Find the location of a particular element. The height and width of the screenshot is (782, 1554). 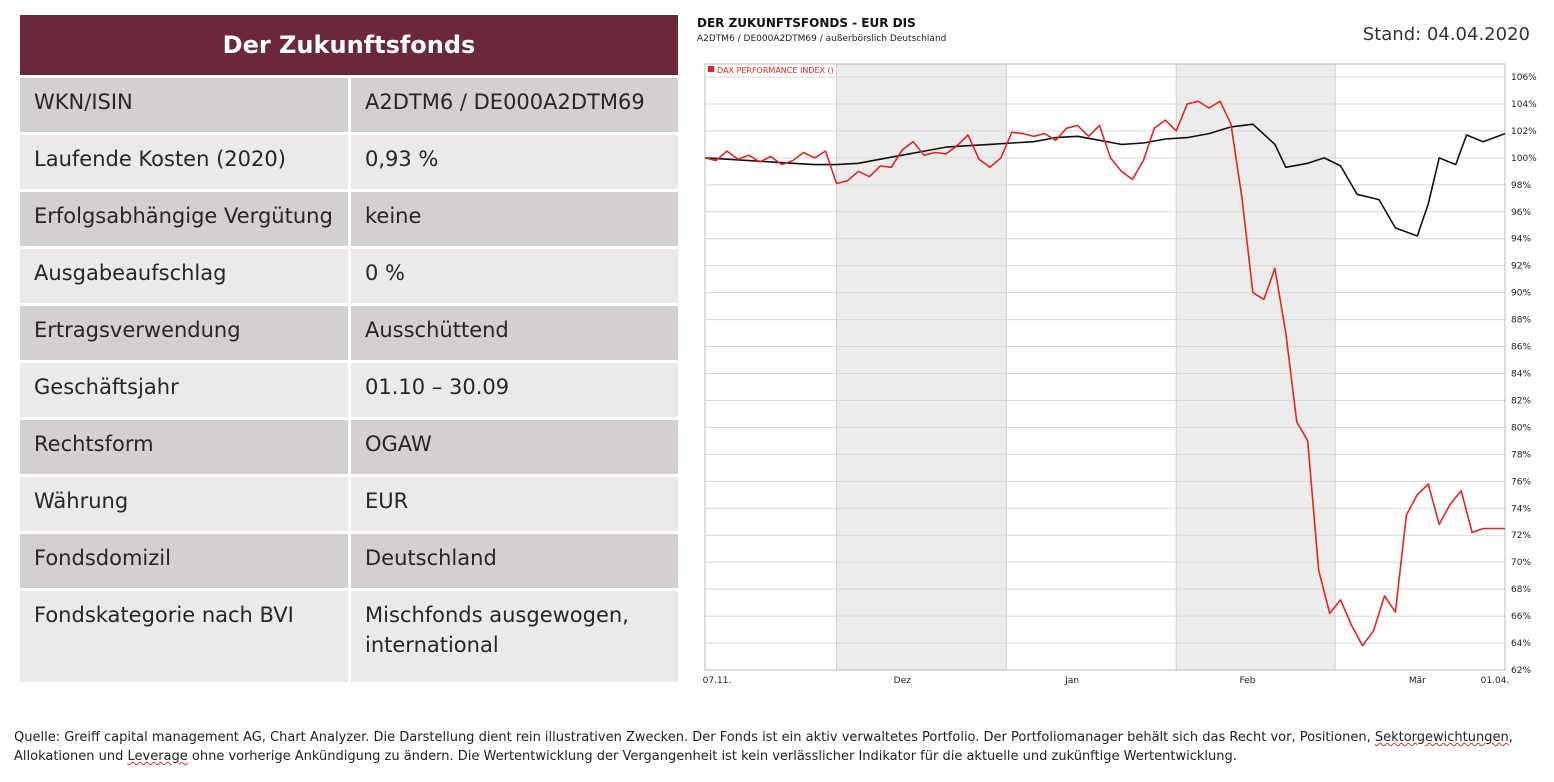

table-row: WKN/ISIN A2DTM6 / DE000A2DTM69 is located at coordinates (349, 105).